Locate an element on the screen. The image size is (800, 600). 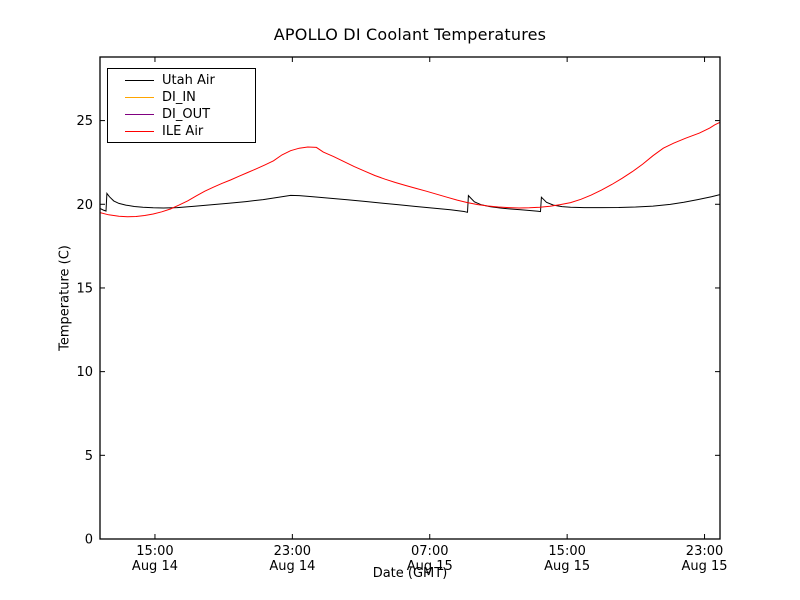
legend-item-di-in: DI_IN is located at coordinates (190, 97).